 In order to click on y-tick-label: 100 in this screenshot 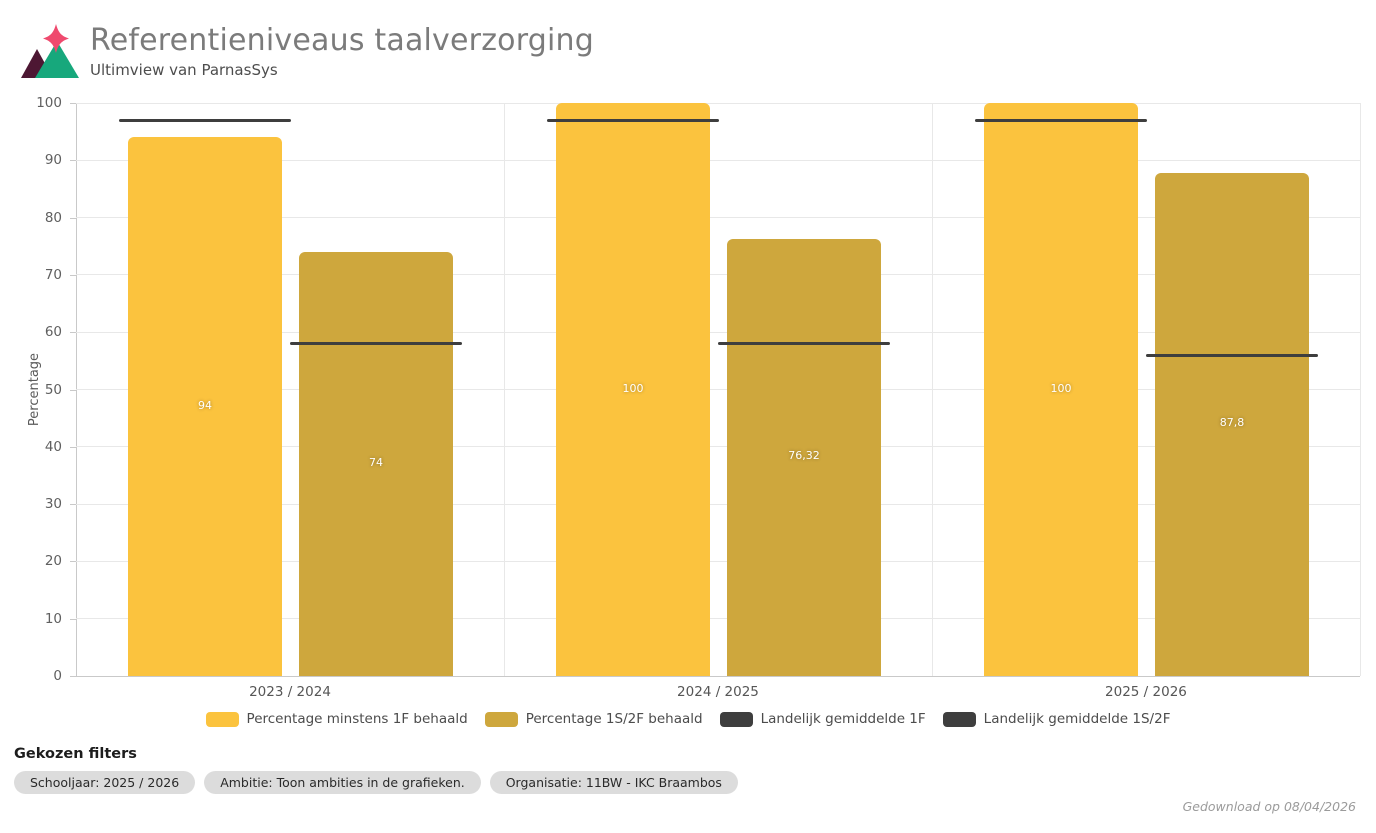, I will do `click(49, 103)`.